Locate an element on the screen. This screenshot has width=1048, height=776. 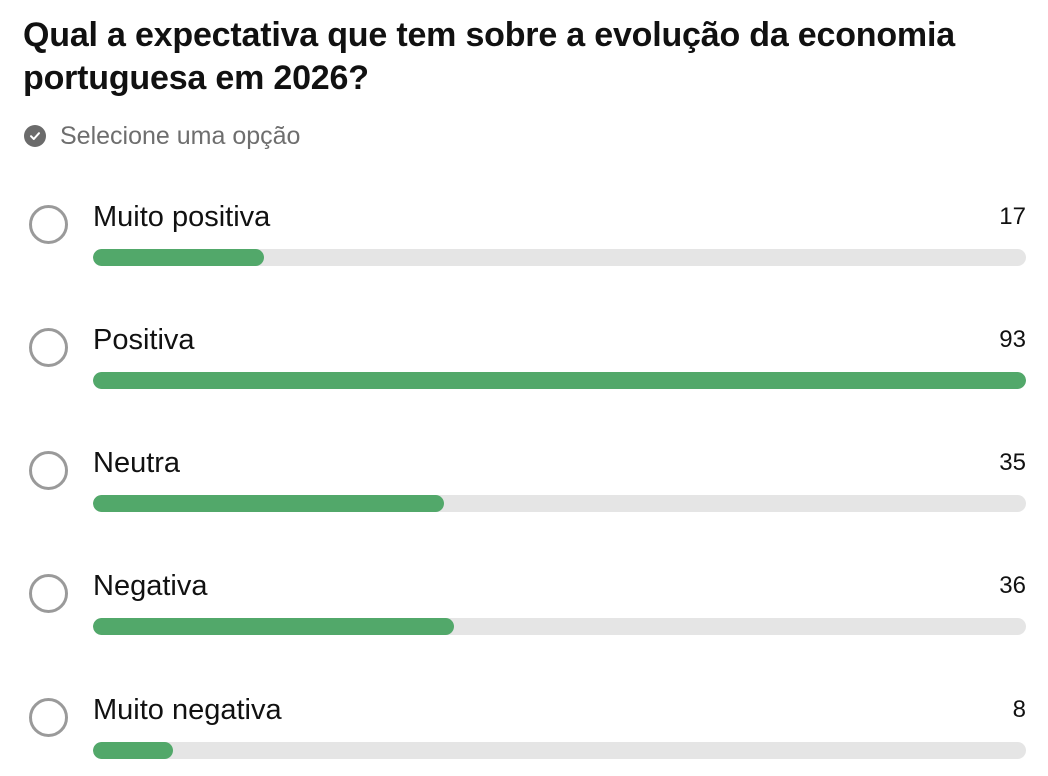
option-label: Neutra is located at coordinates (137, 463).